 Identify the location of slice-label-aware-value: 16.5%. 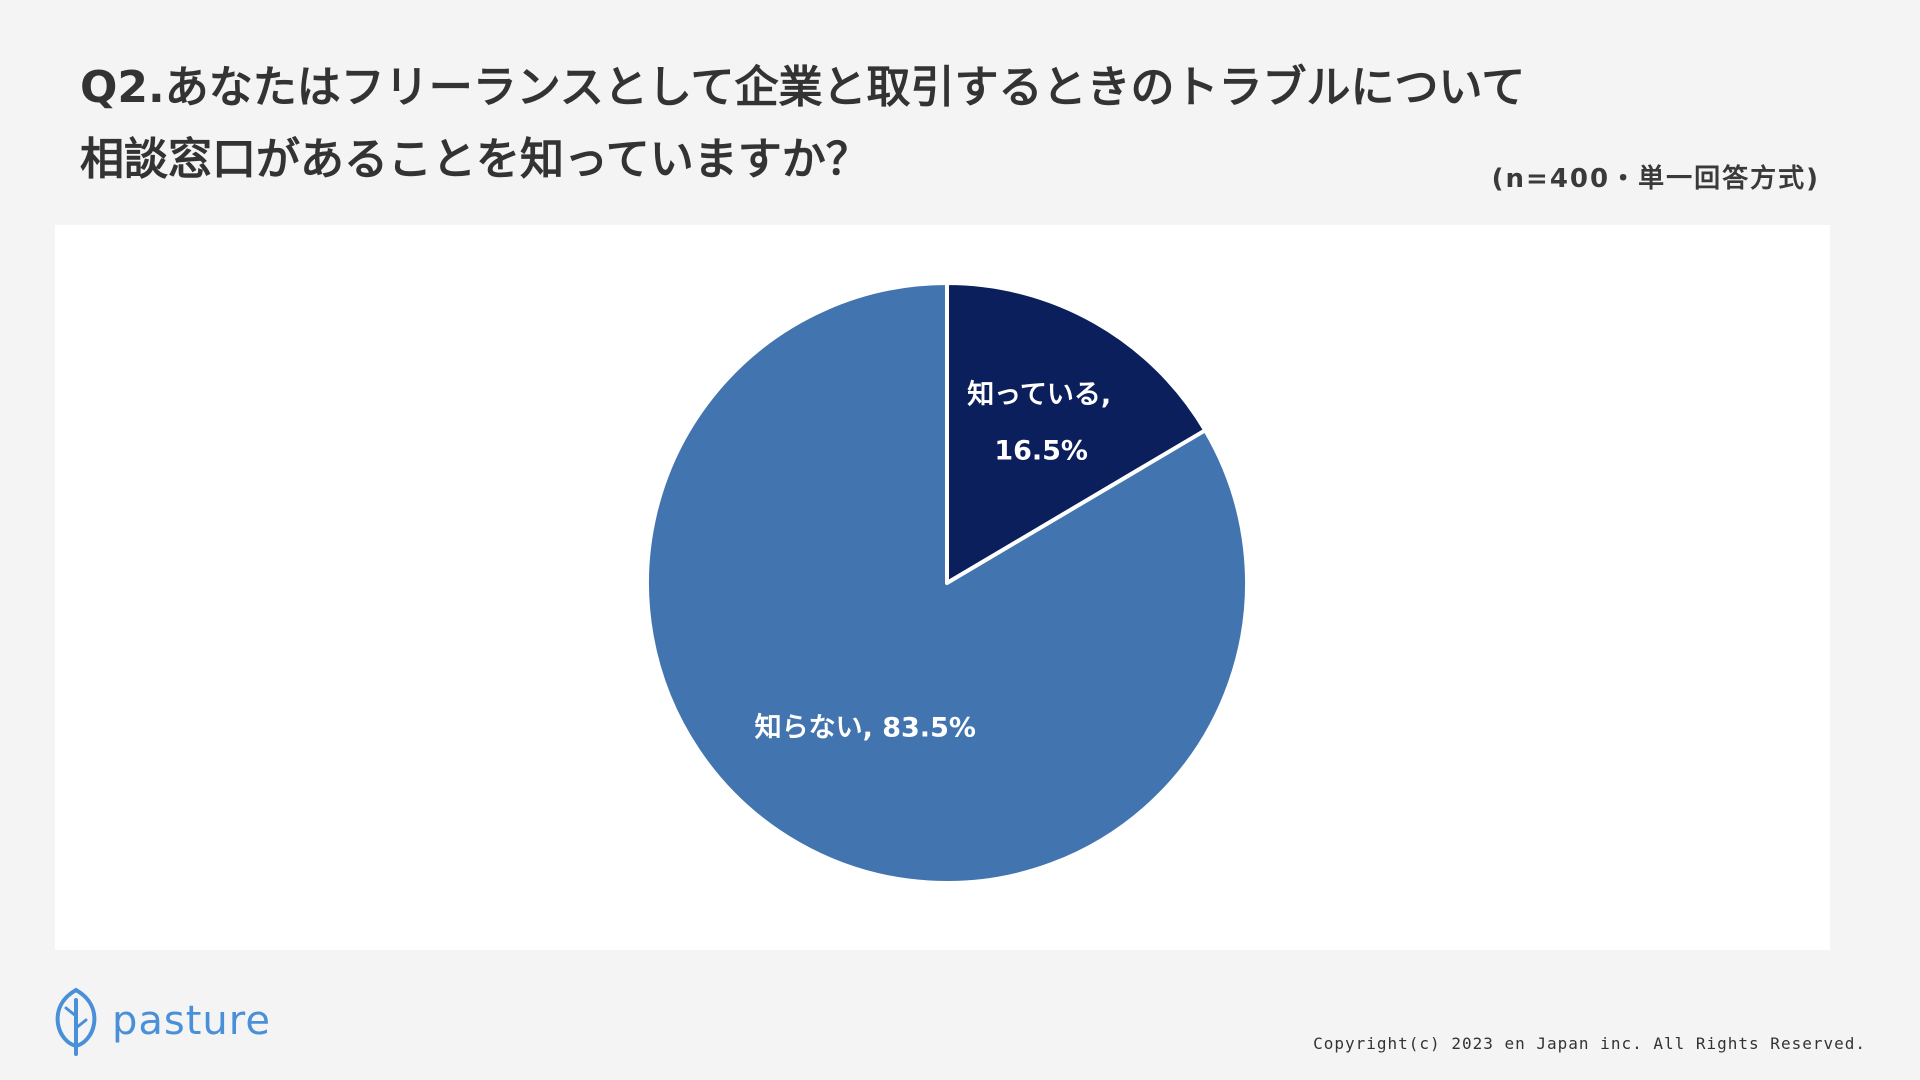
(1041, 450).